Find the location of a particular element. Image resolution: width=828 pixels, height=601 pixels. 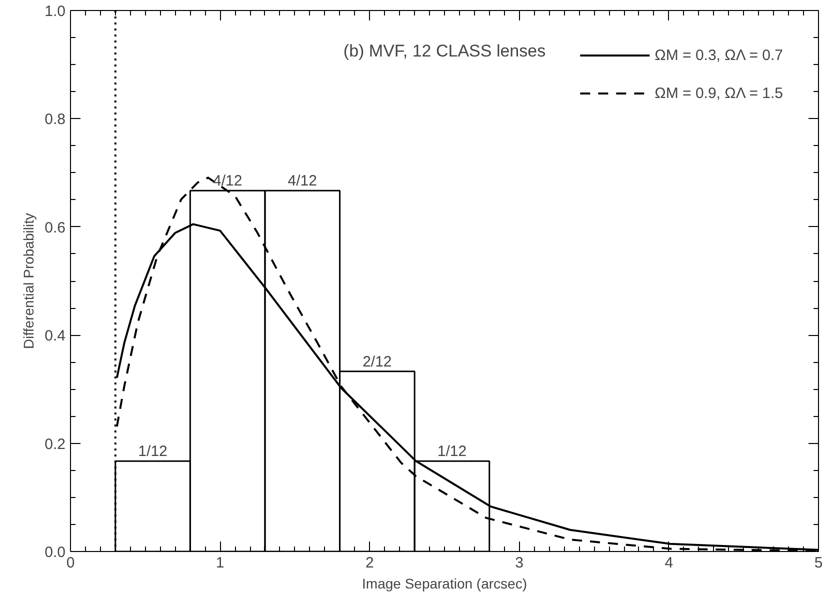

legend-label: ΩM = 0.3, ΩΛ = 0.7 is located at coordinates (718, 55).